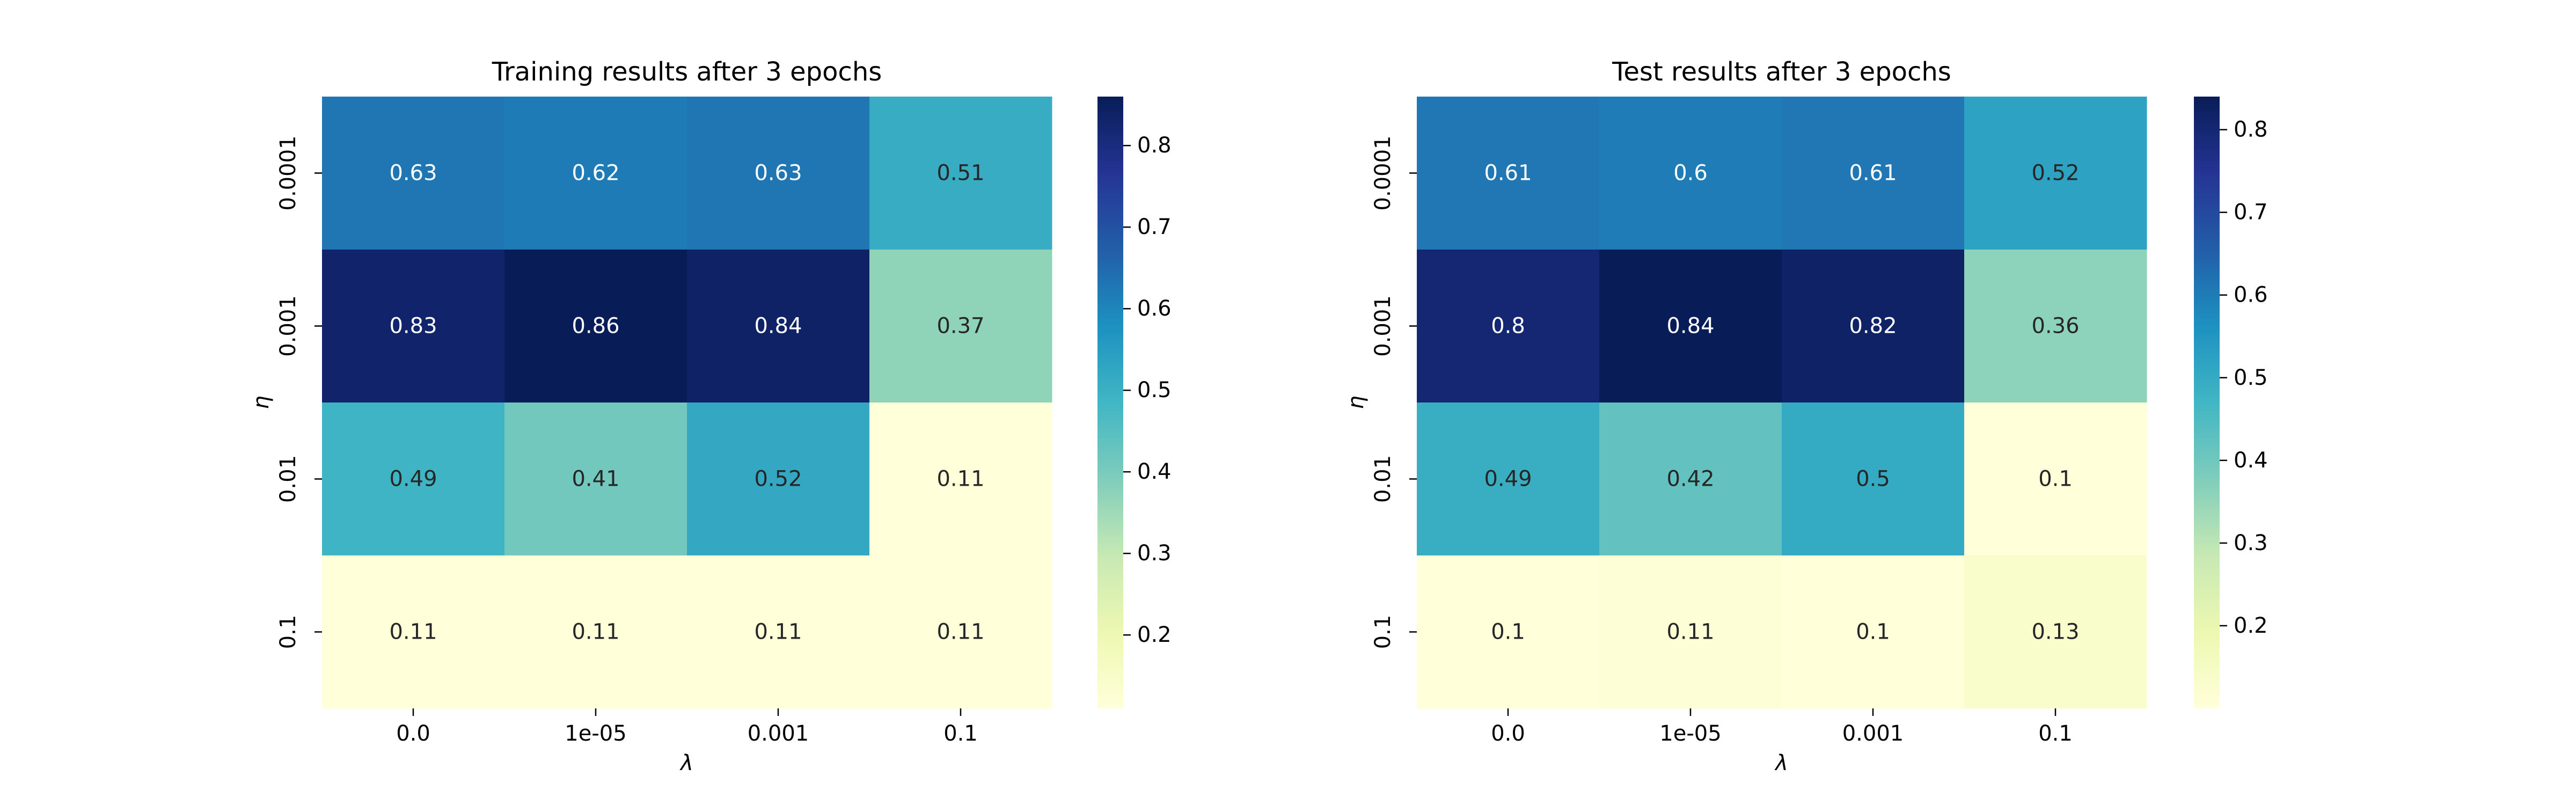  Describe the element at coordinates (1508, 326) in the screenshot. I see `cell-value-label: 0.8` at that location.